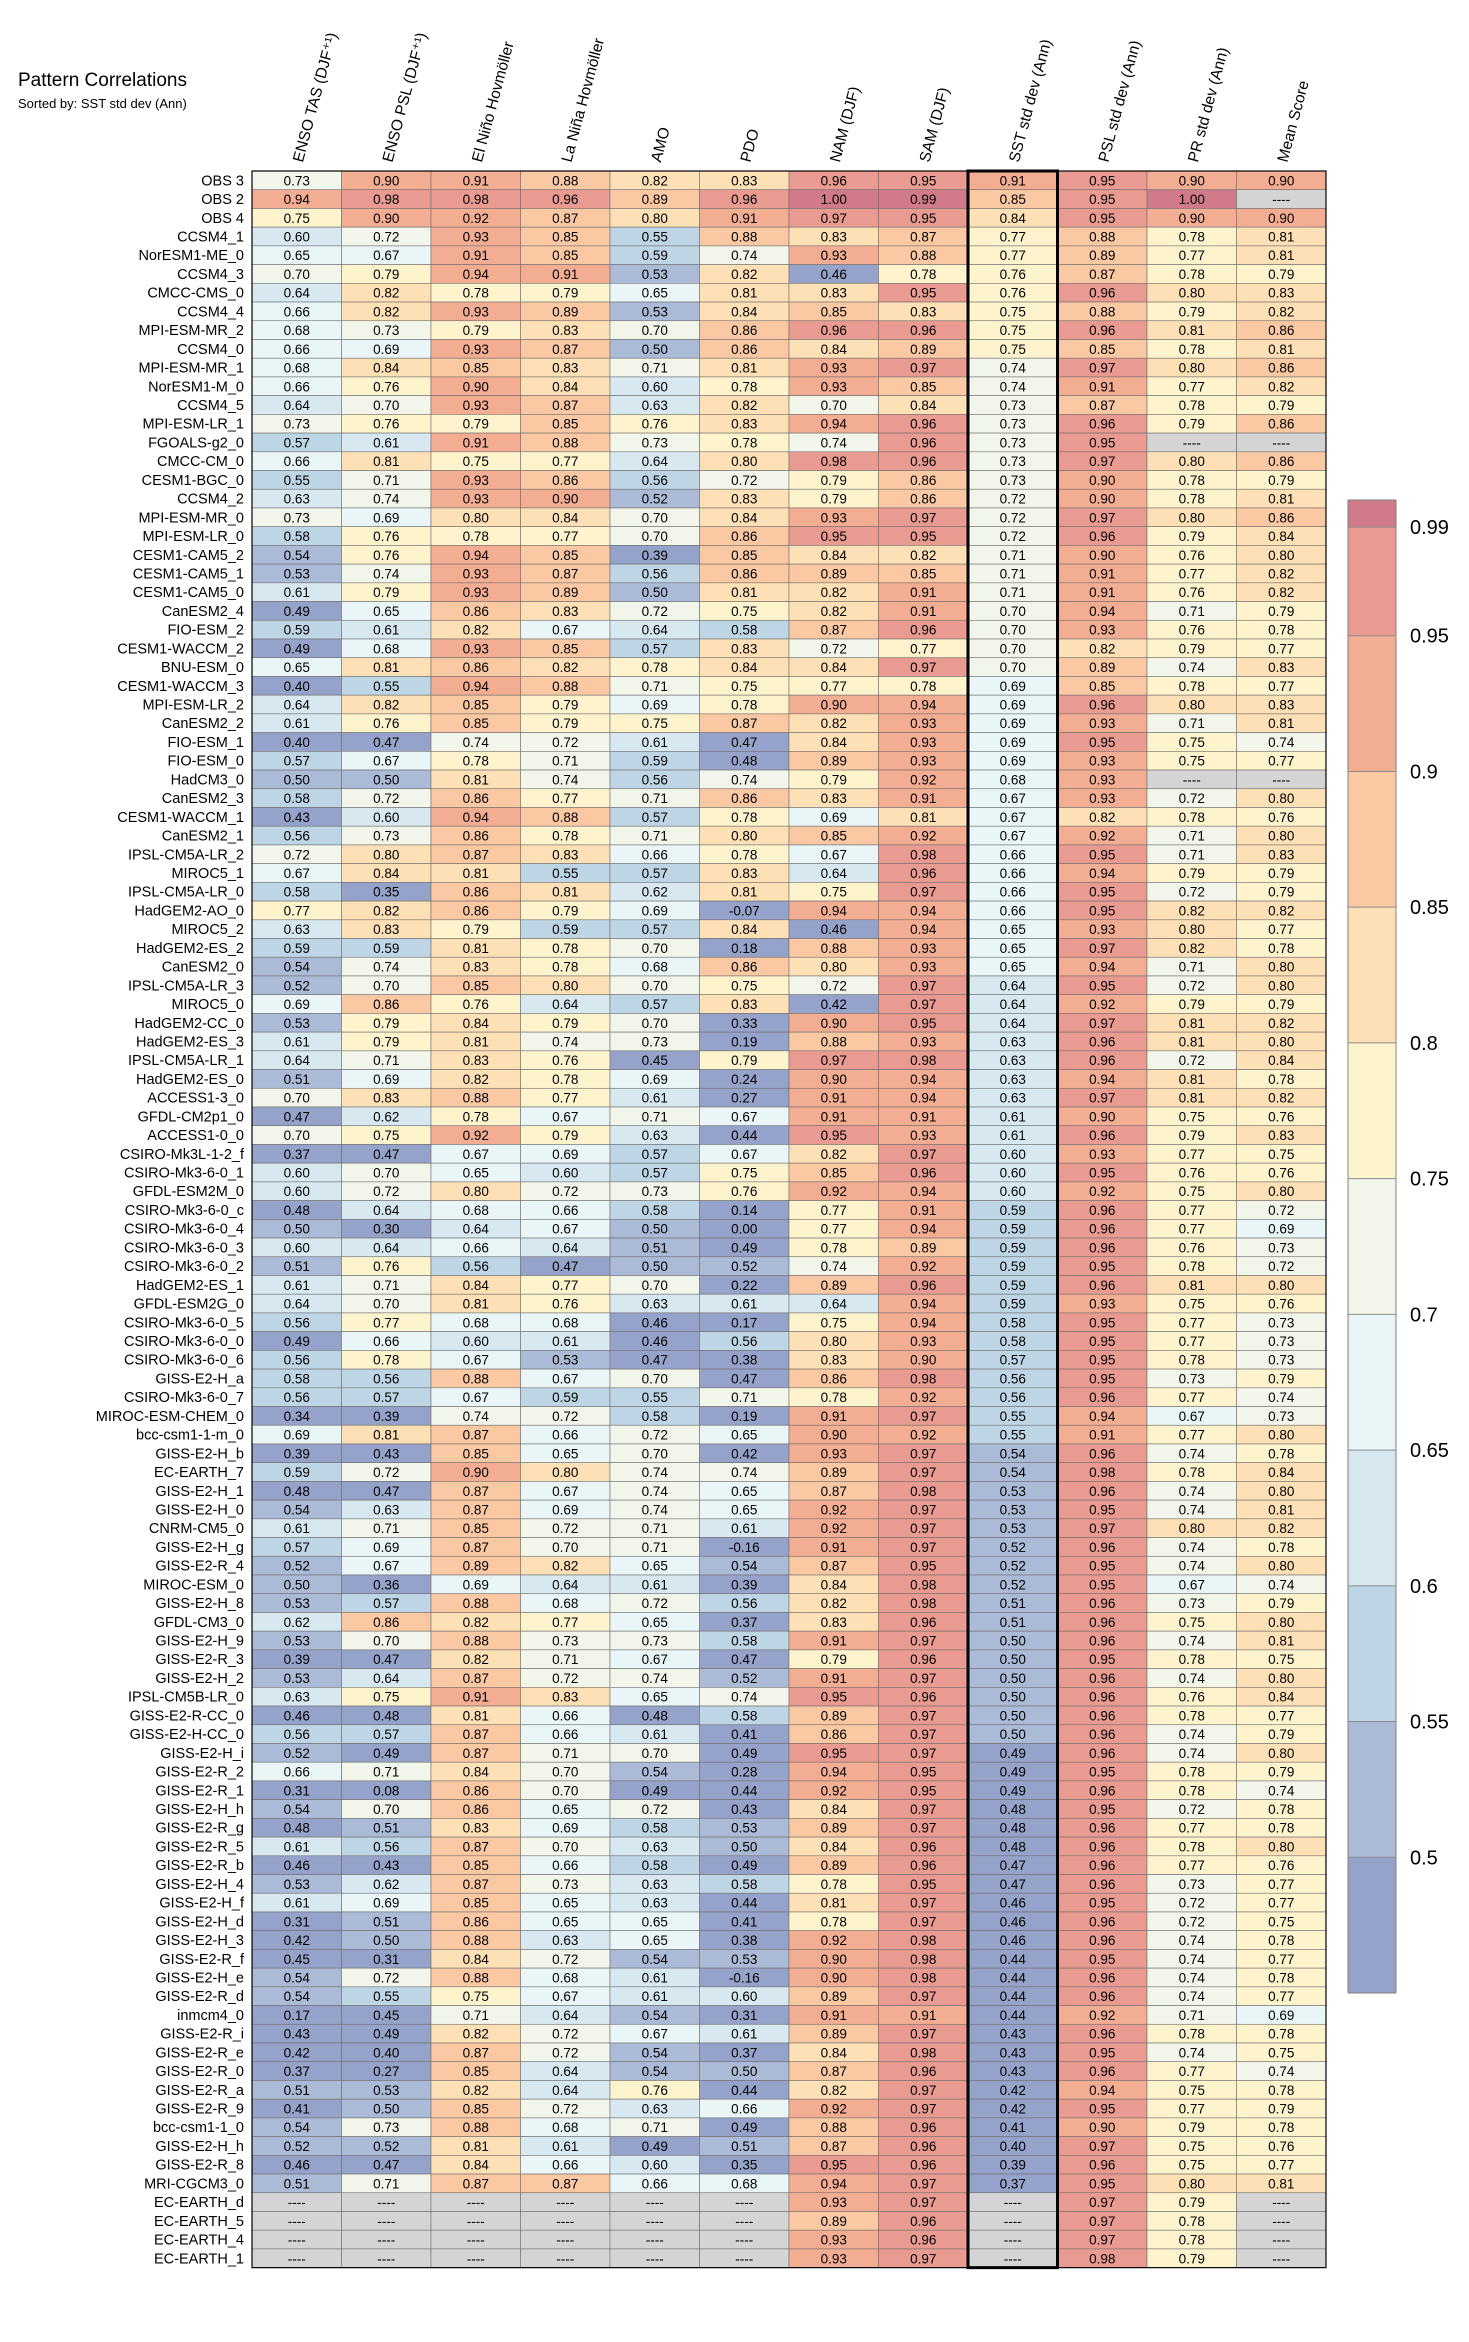  Describe the element at coordinates (1429, 637) in the screenshot. I see `colorbar-tick-label: 0.95` at that location.